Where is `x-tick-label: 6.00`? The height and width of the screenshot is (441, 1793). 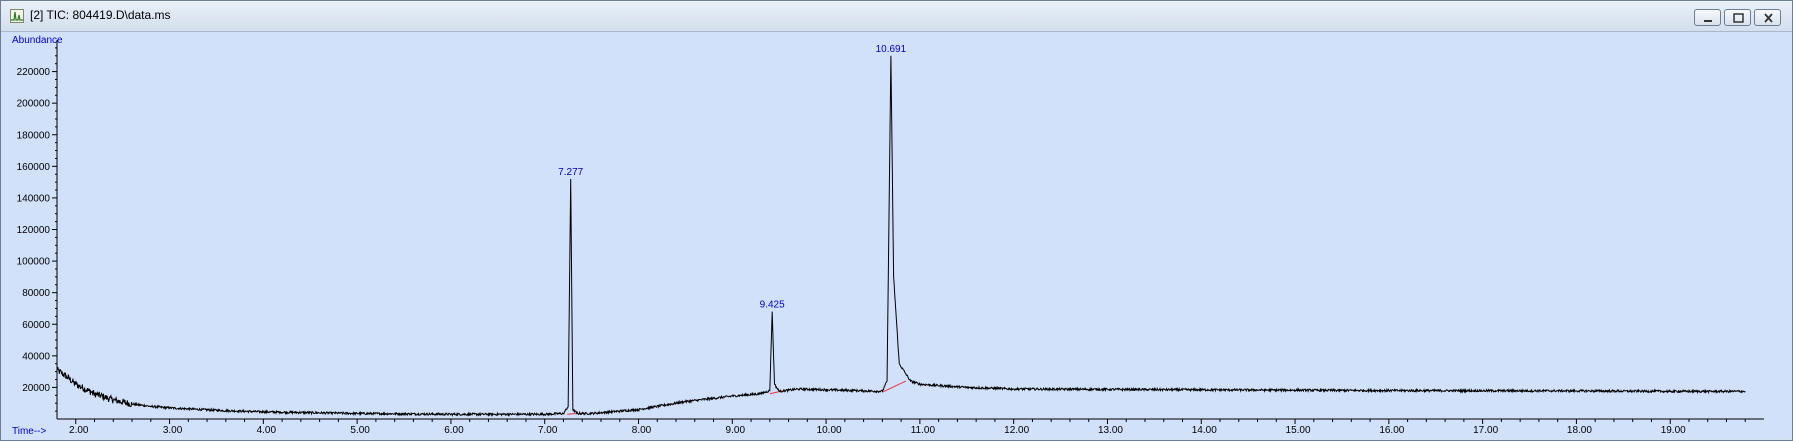 x-tick-label: 6.00 is located at coordinates (454, 430).